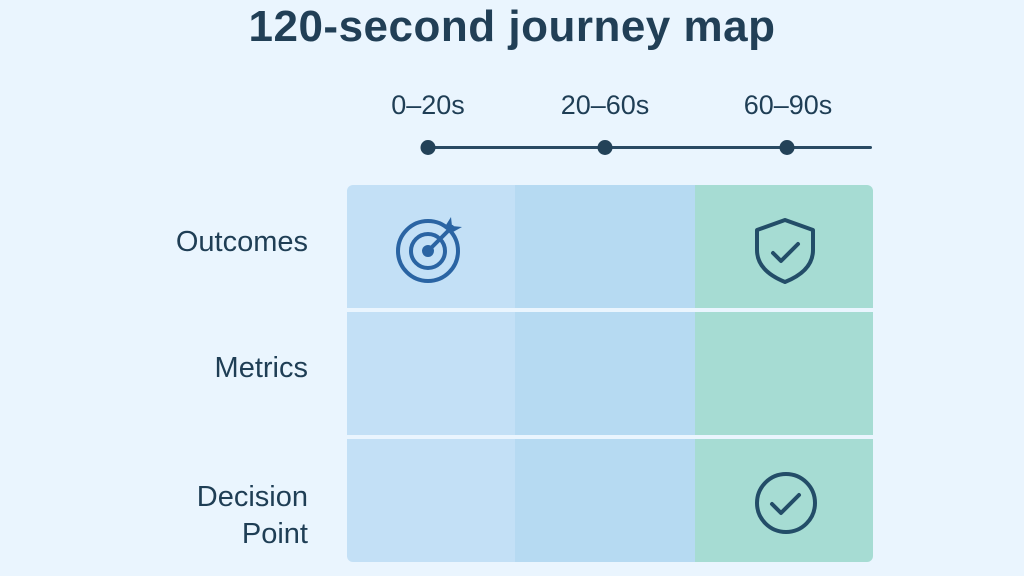 The width and height of the screenshot is (1024, 576). Describe the element at coordinates (429, 250) in the screenshot. I see `target-icon` at that location.